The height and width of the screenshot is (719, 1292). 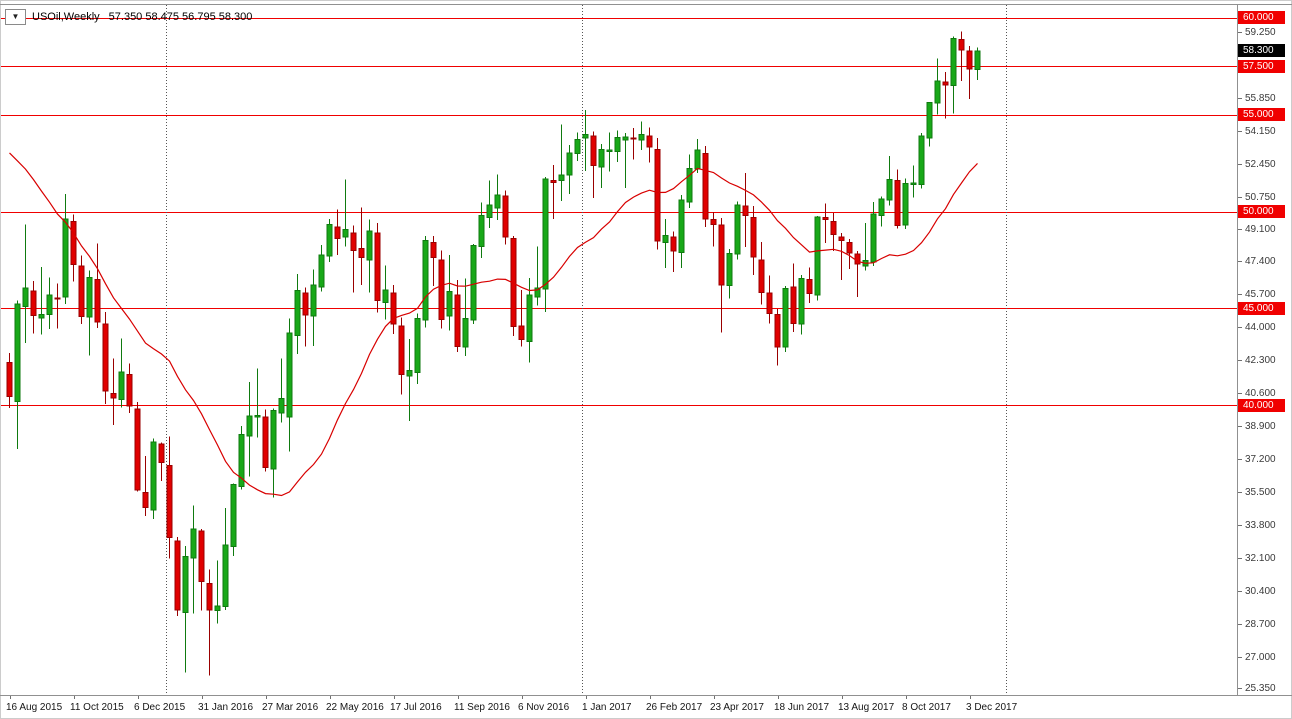 I want to click on time-tick-label: 26 Feb 2017, so click(x=674, y=707).